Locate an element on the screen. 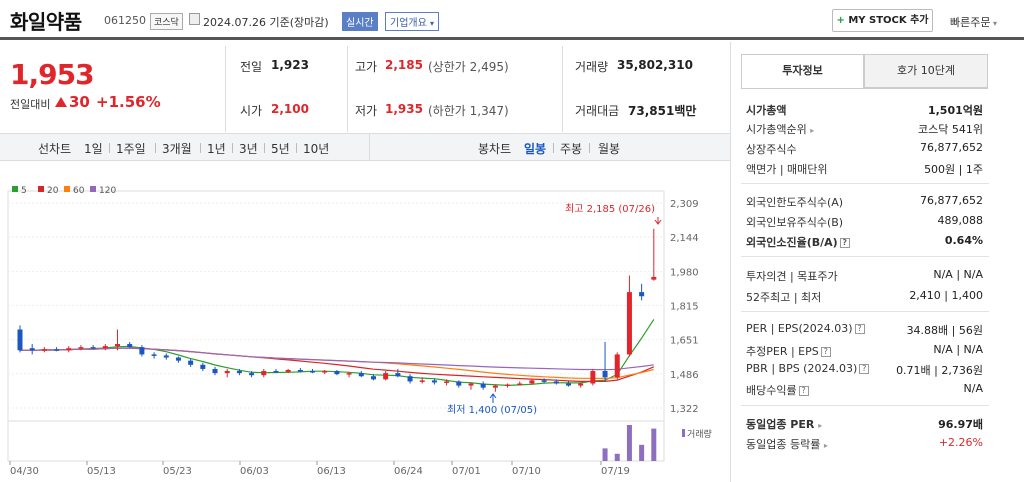 The image size is (1024, 482). stock-name: 화일약품 is located at coordinates (46, 22).